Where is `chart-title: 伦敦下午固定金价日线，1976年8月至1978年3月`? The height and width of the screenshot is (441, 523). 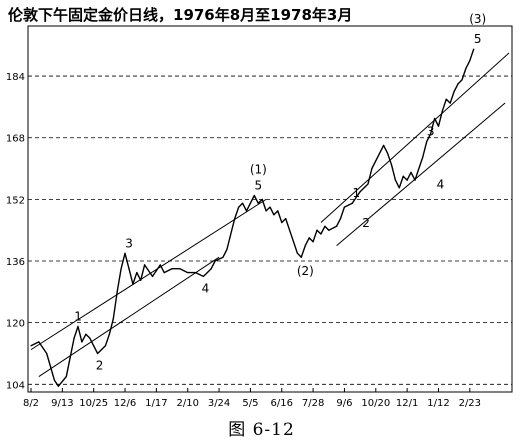
chart-title: 伦敦下午固定金价日线，1976年8月至1978年3月 is located at coordinates (180, 15).